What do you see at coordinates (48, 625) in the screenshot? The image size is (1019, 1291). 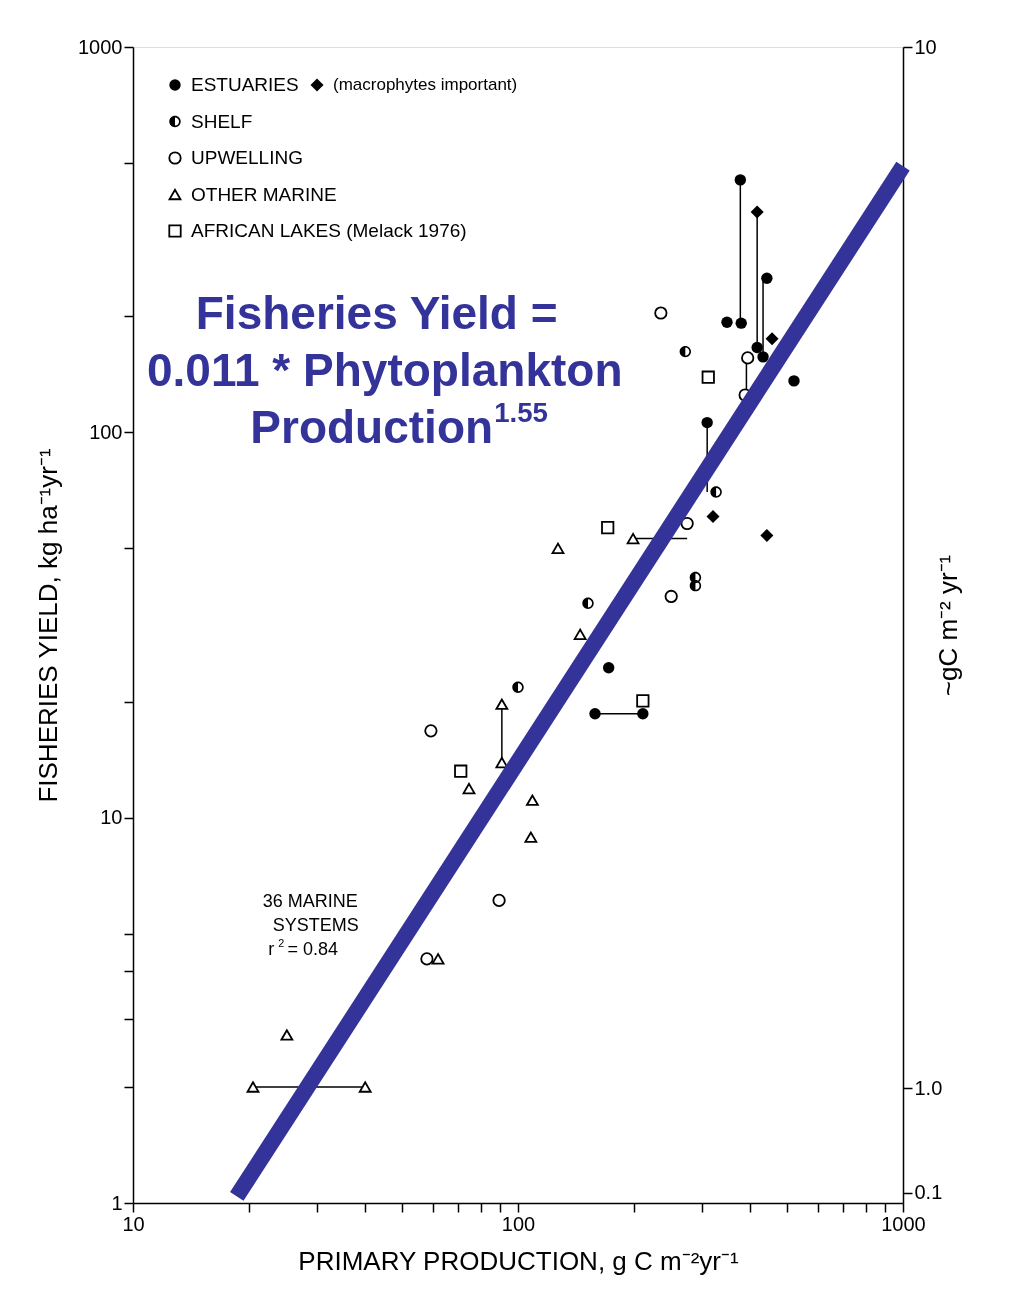 I see `y-axis-title: FISHERIES YIELD, kg ha⁻¹yr⁻¹` at bounding box center [48, 625].